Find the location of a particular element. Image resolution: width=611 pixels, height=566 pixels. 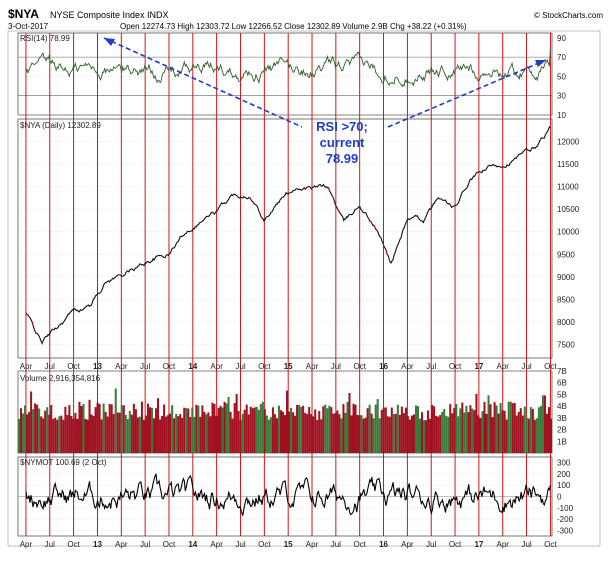

nymot-line is located at coordinates (288, 494).